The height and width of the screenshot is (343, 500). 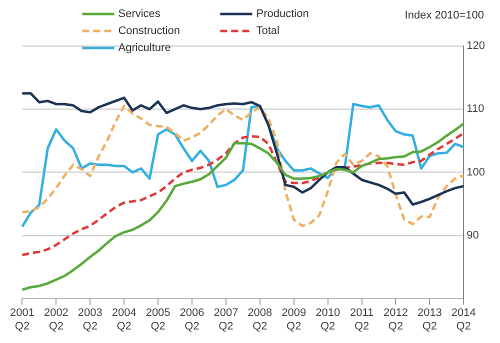 What do you see at coordinates (472, 235) in the screenshot?
I see `y-tick-label: 90` at bounding box center [472, 235].